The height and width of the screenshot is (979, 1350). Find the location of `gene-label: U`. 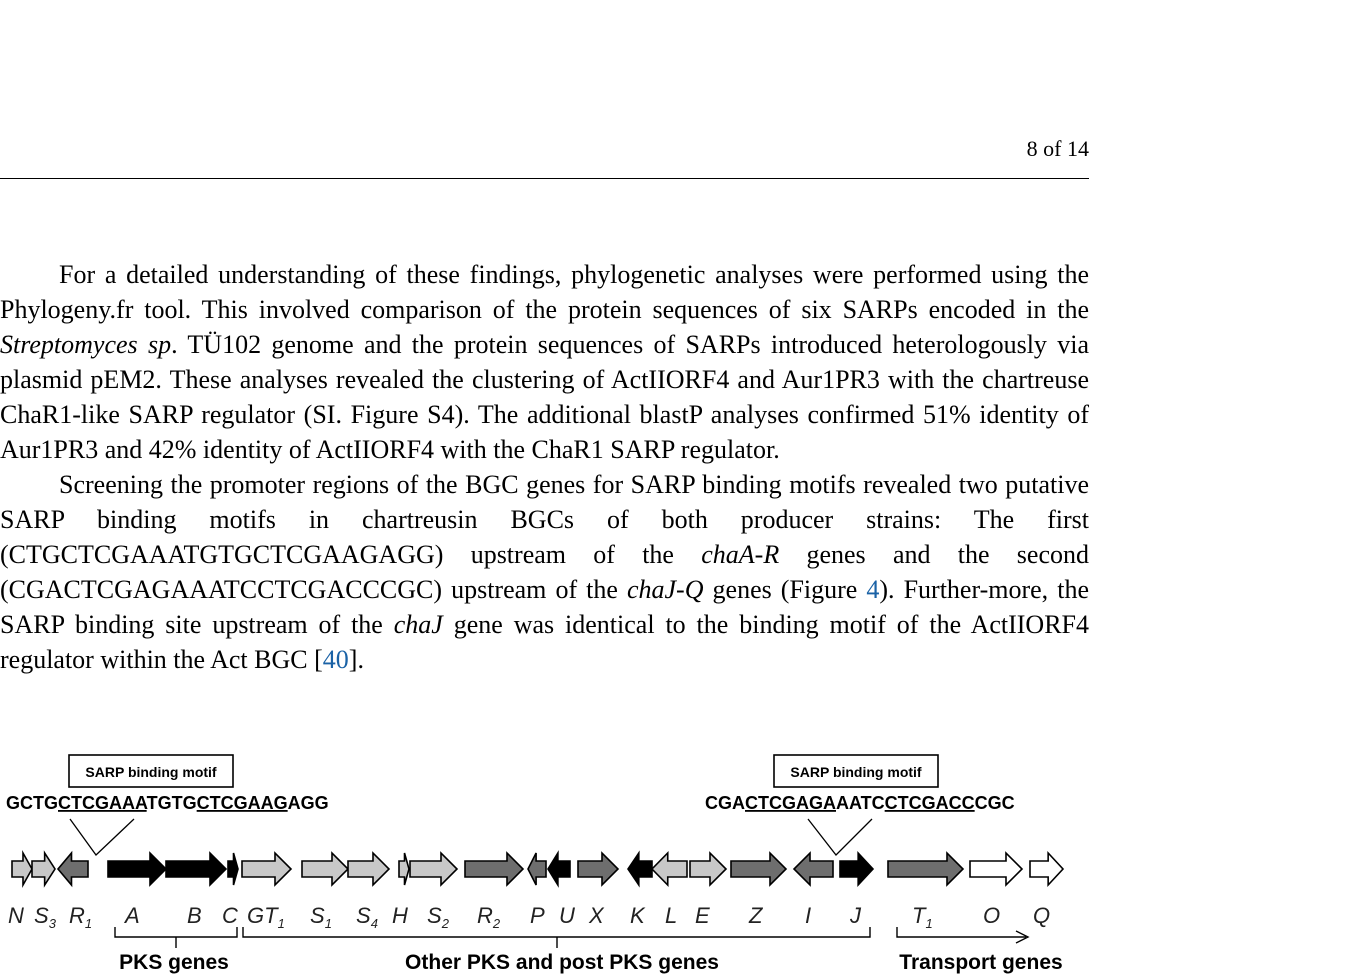

gene-label: U is located at coordinates (567, 915).